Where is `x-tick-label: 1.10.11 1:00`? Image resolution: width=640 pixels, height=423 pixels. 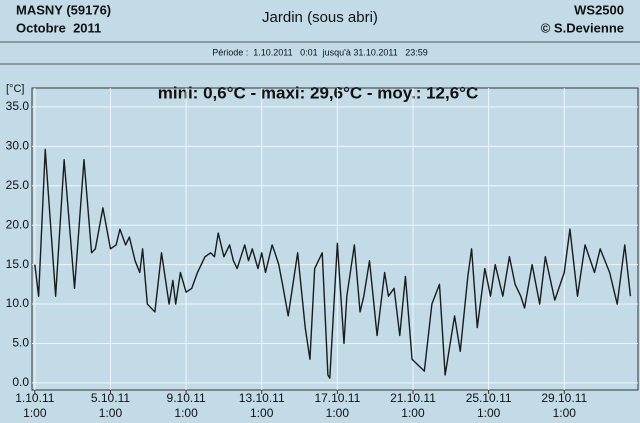 x-tick-label: 1.10.11 1:00 is located at coordinates (35, 405).